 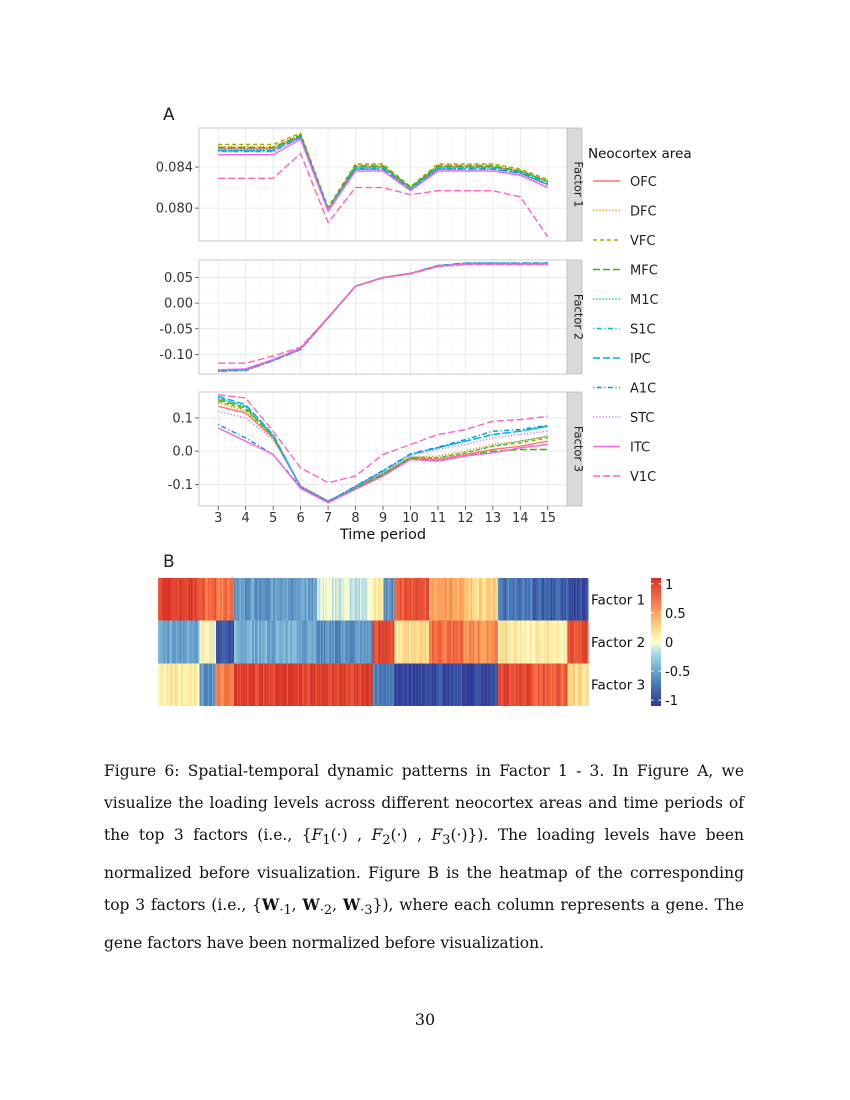 I want to click on series-line-s1c, so click(x=383, y=173).